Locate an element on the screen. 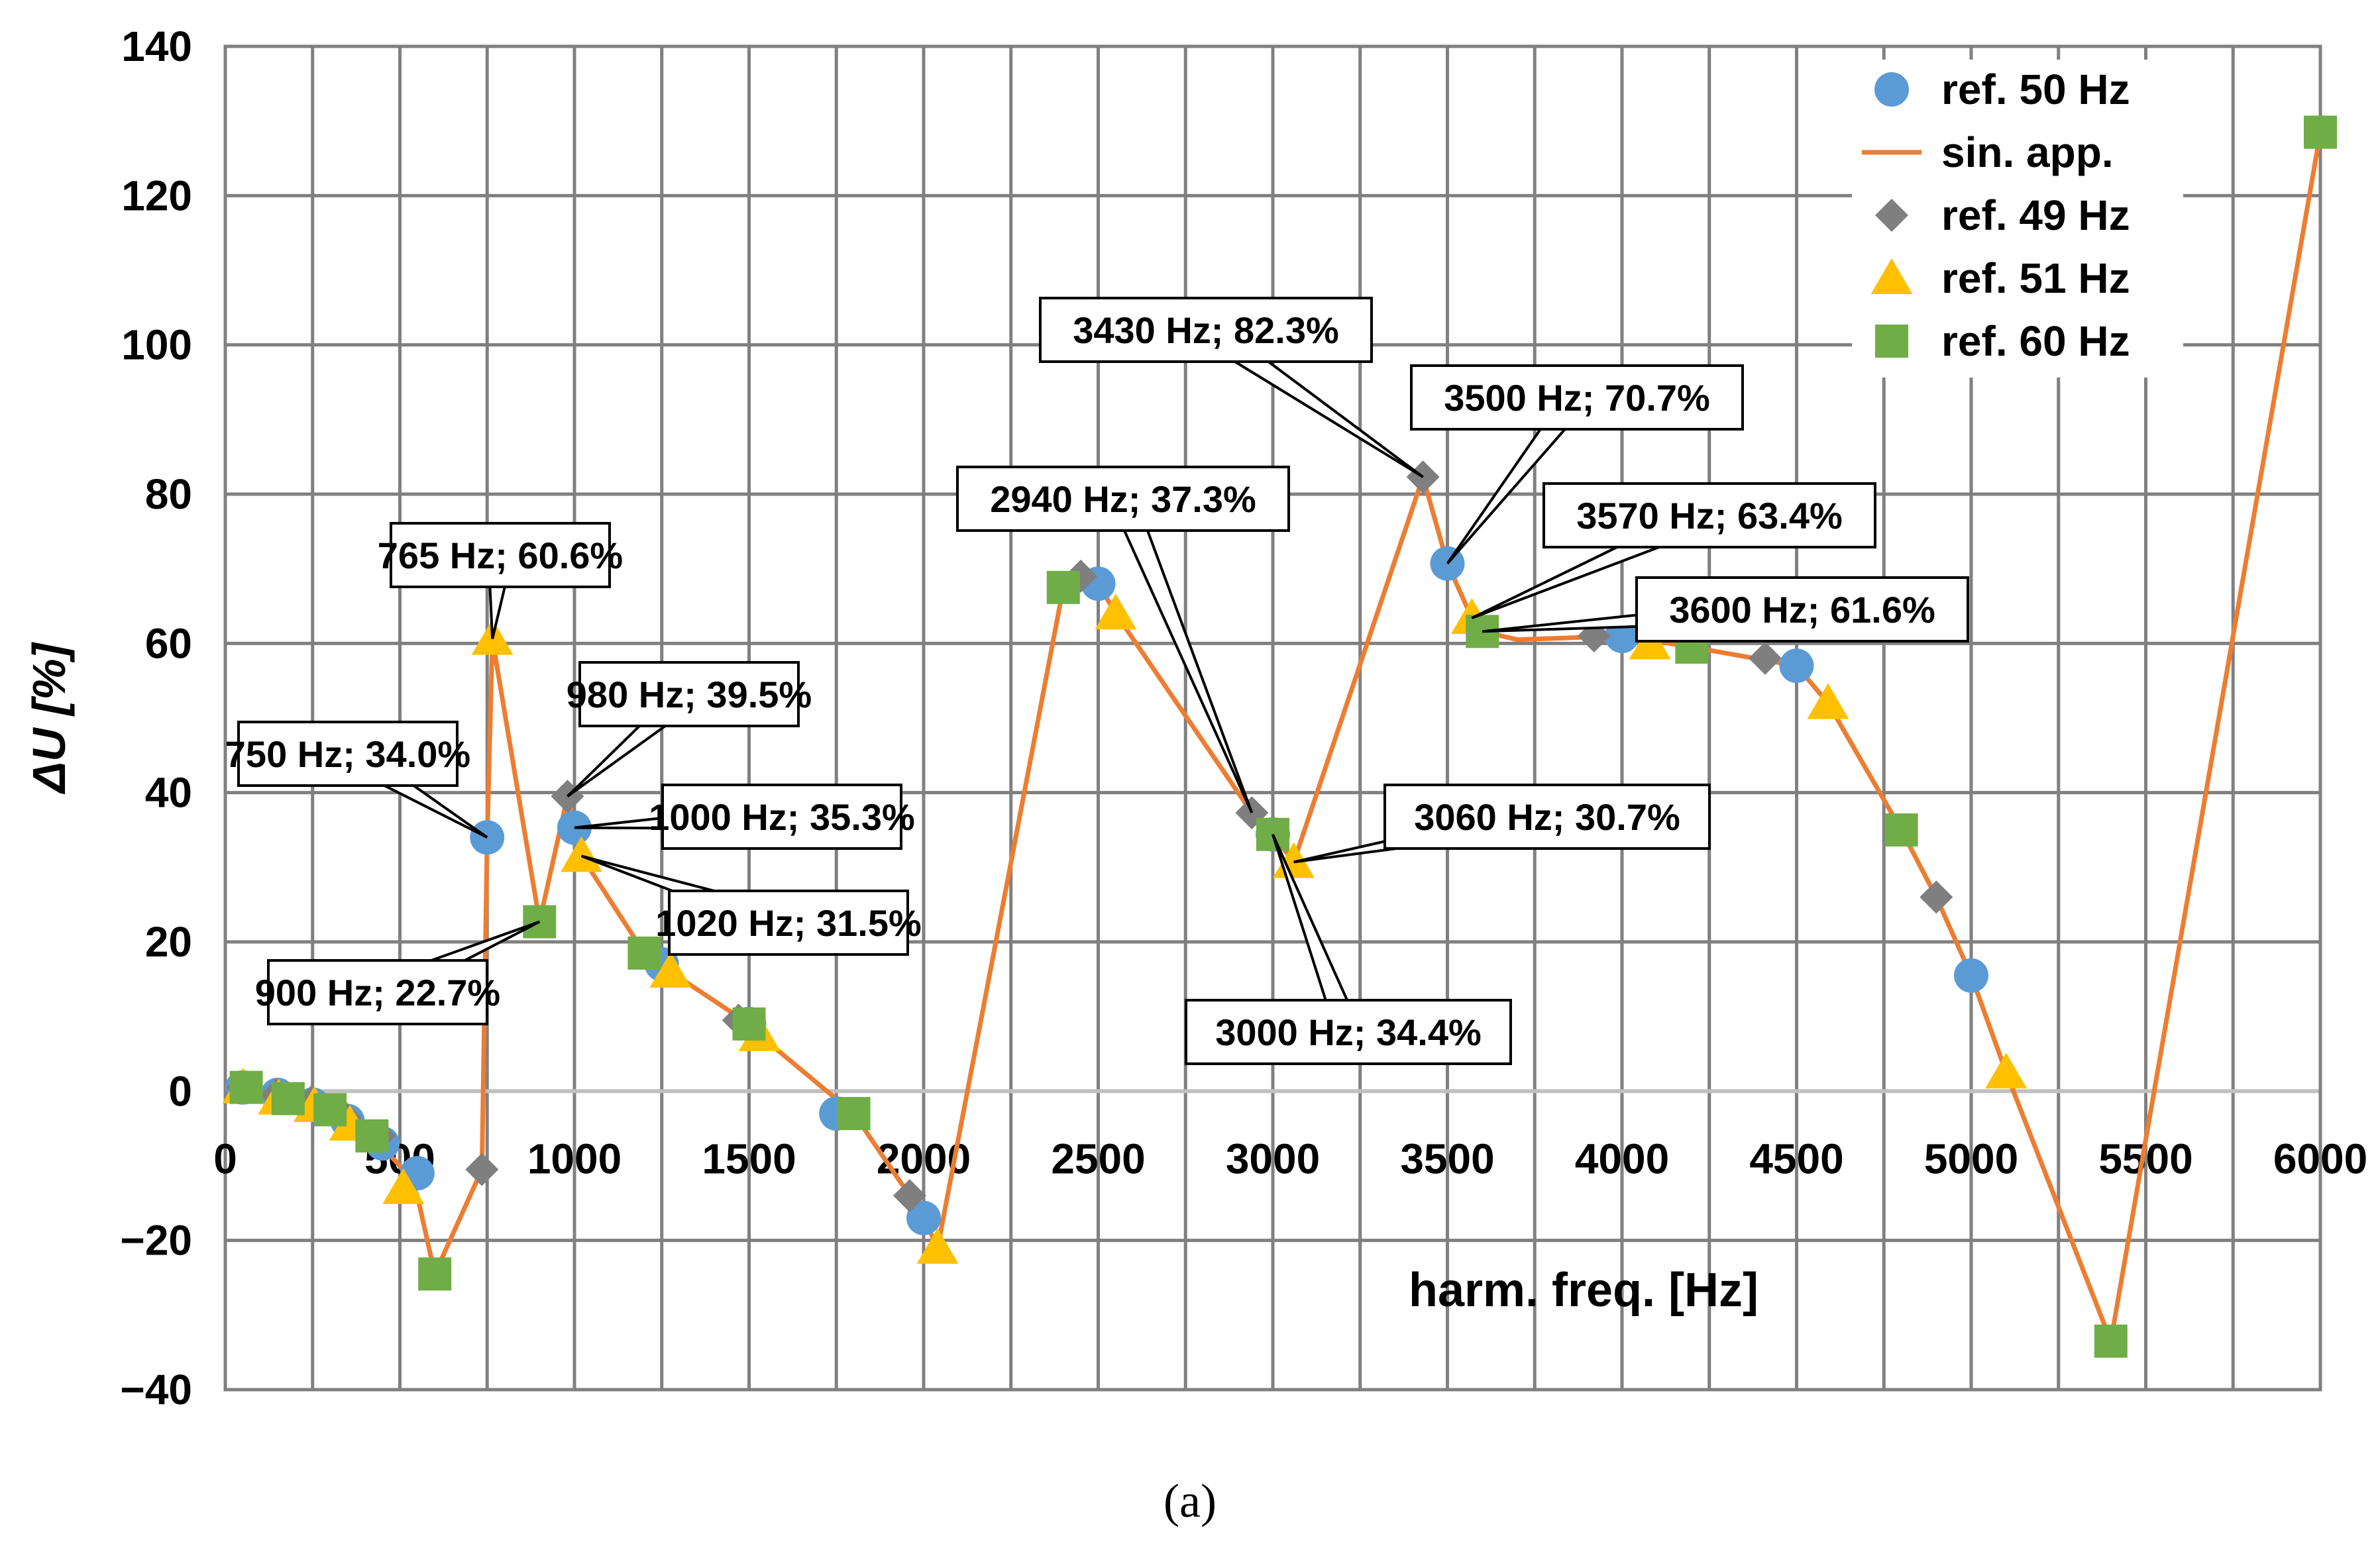 Image resolution: width=2380 pixels, height=1542 pixels. legend-label: ref. 49 Hz is located at coordinates (2035, 215).